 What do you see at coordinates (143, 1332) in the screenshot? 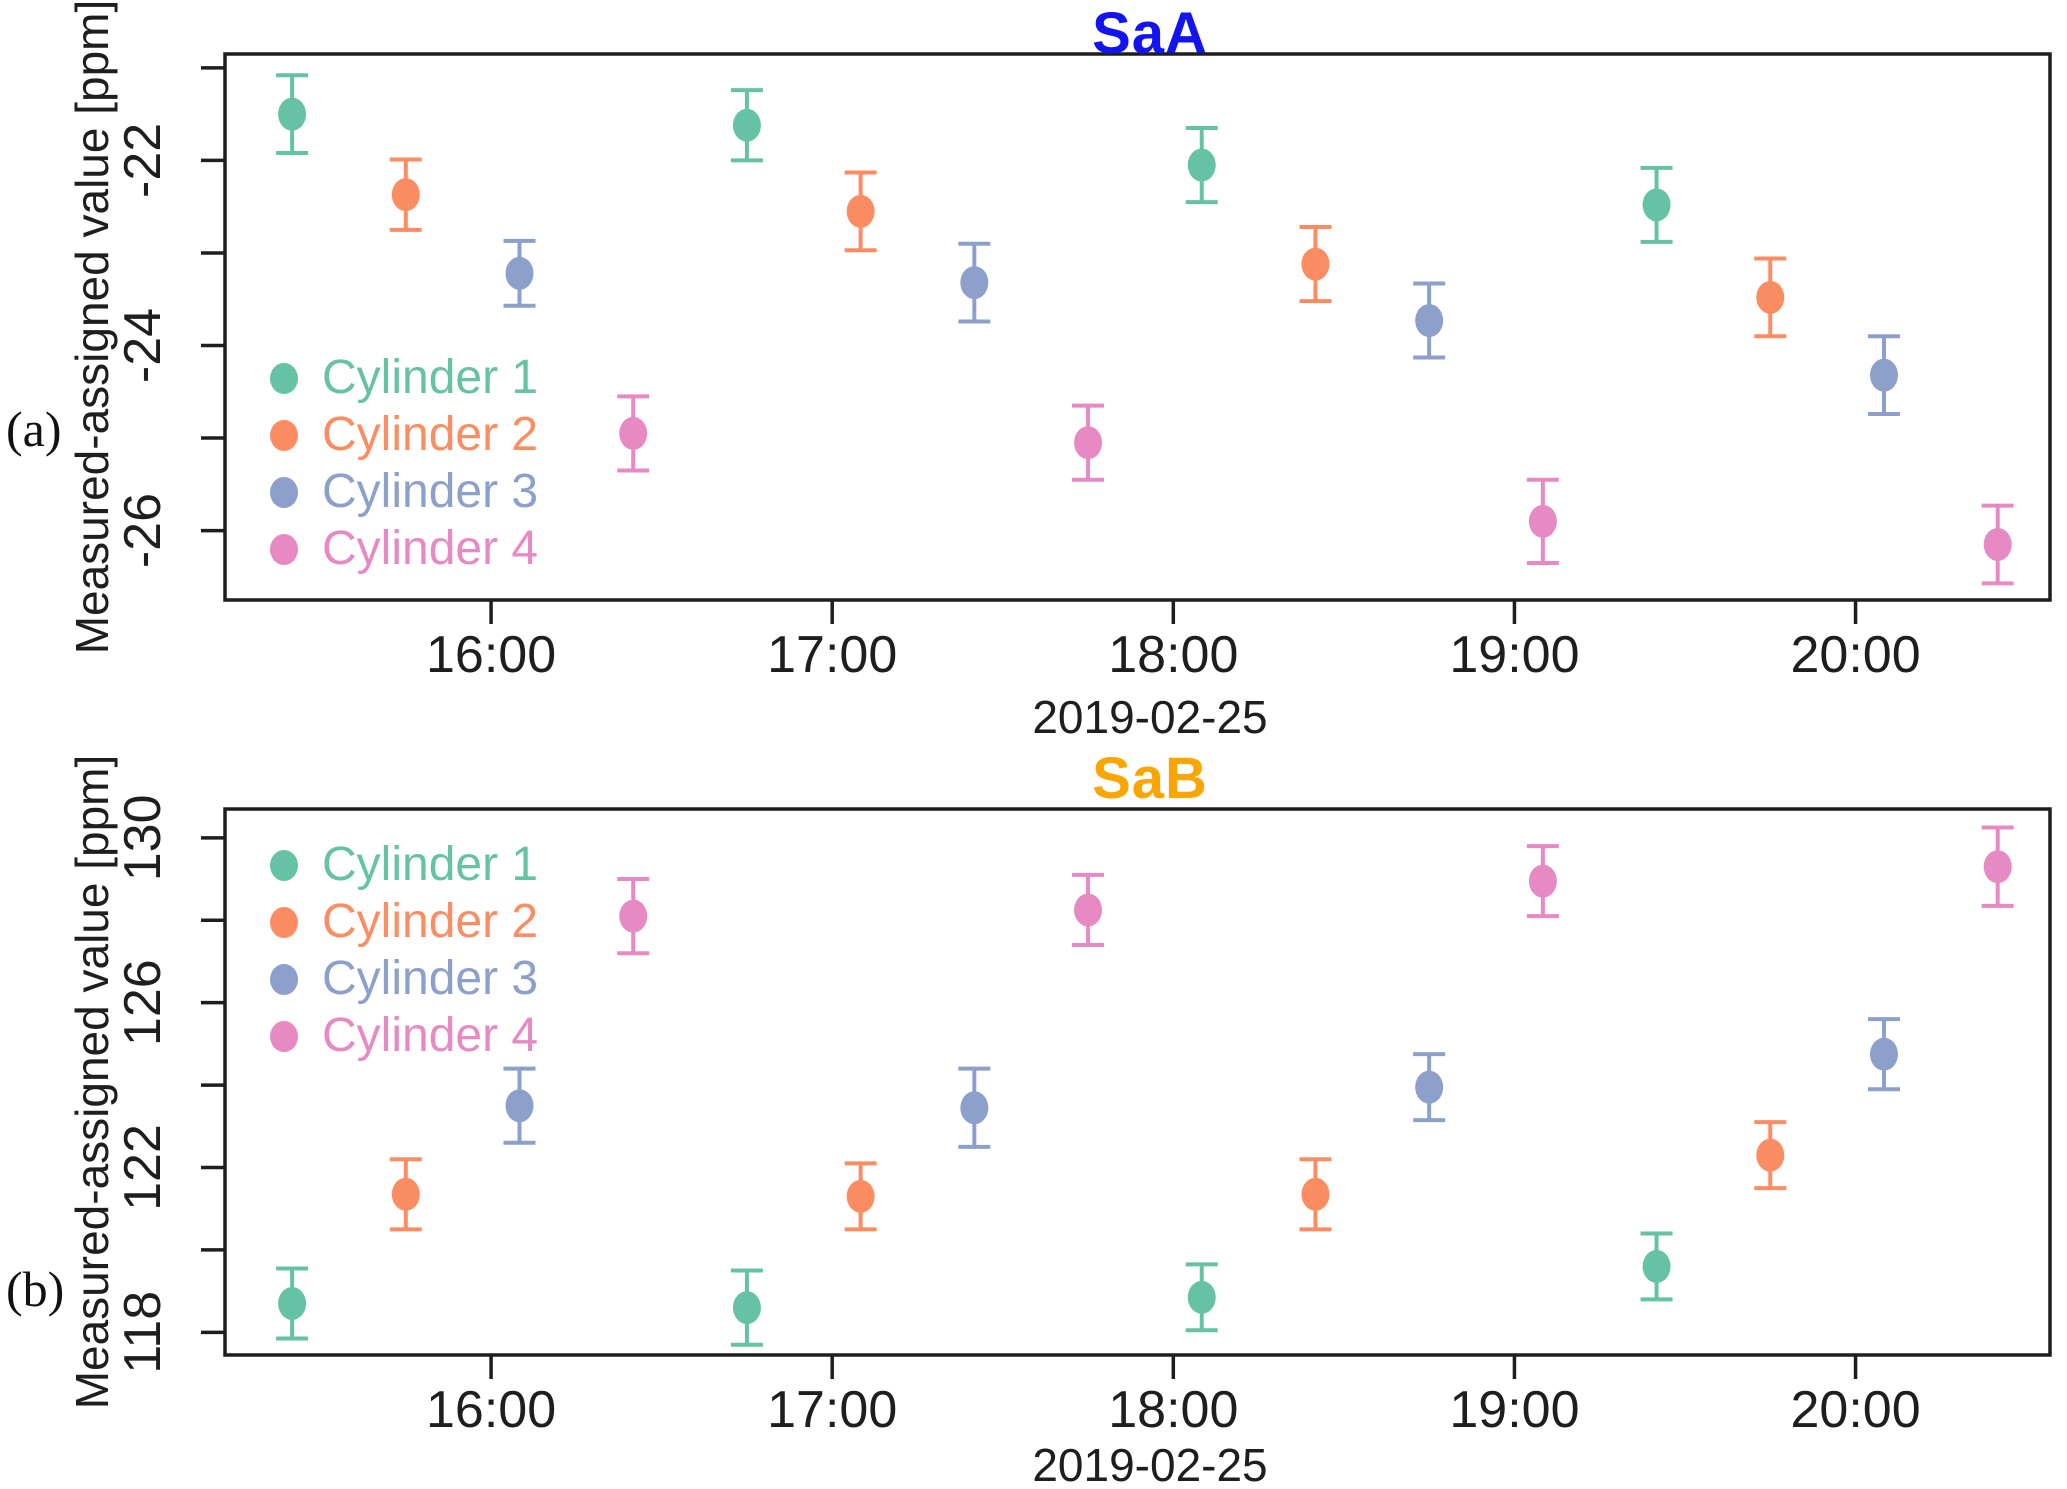
I see `y-tick-label: 118` at bounding box center [143, 1332].